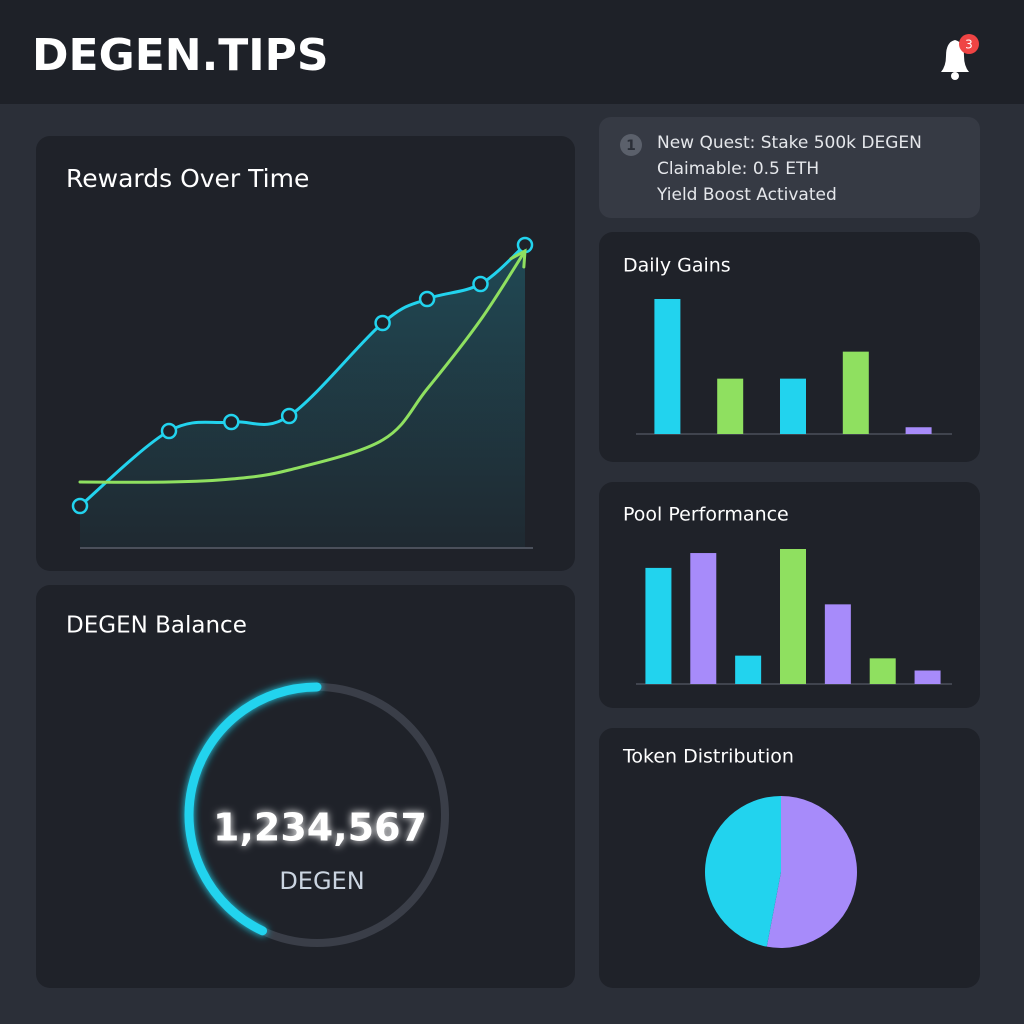 The height and width of the screenshot is (1024, 1024). I want to click on panel-title: Daily Gains, so click(677, 266).